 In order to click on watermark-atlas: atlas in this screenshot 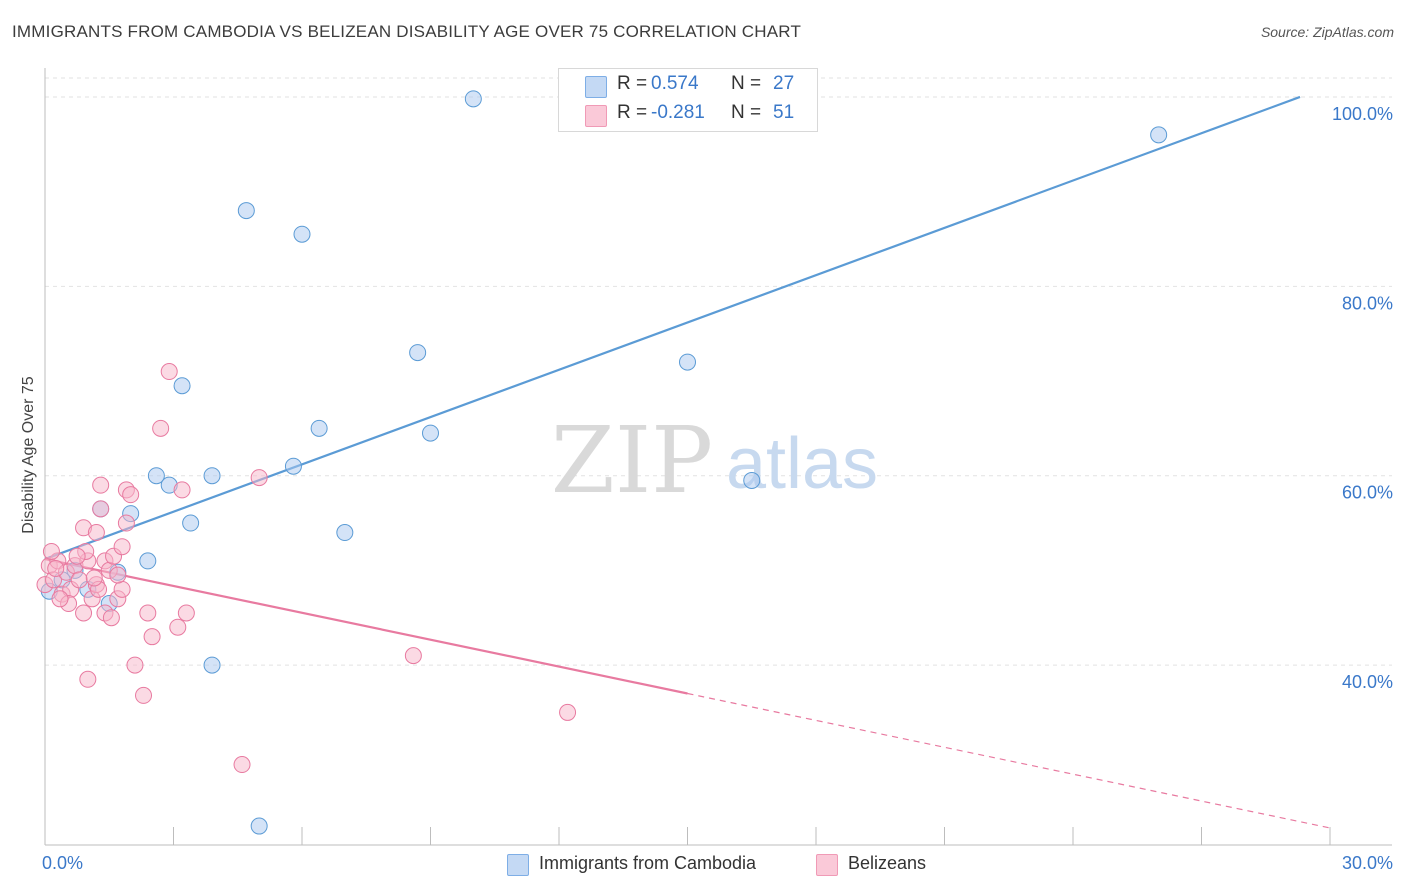, I will do `click(802, 464)`.